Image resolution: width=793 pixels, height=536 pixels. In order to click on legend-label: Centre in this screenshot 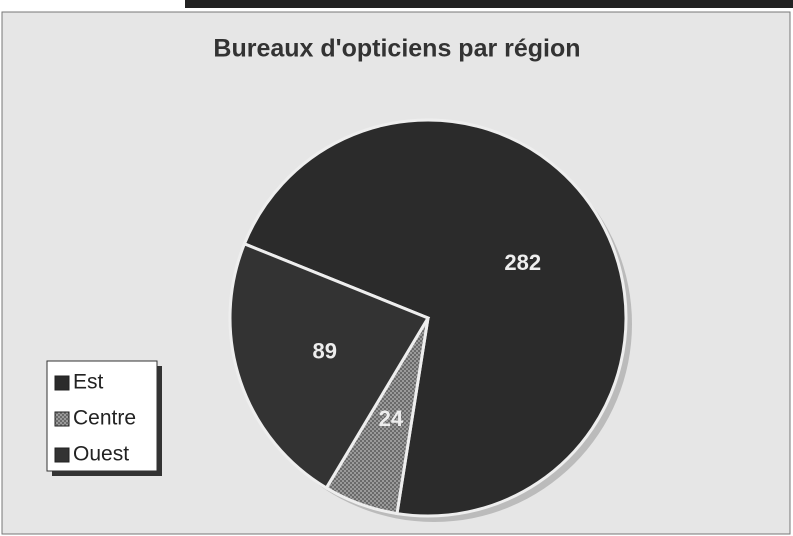, I will do `click(104, 418)`.